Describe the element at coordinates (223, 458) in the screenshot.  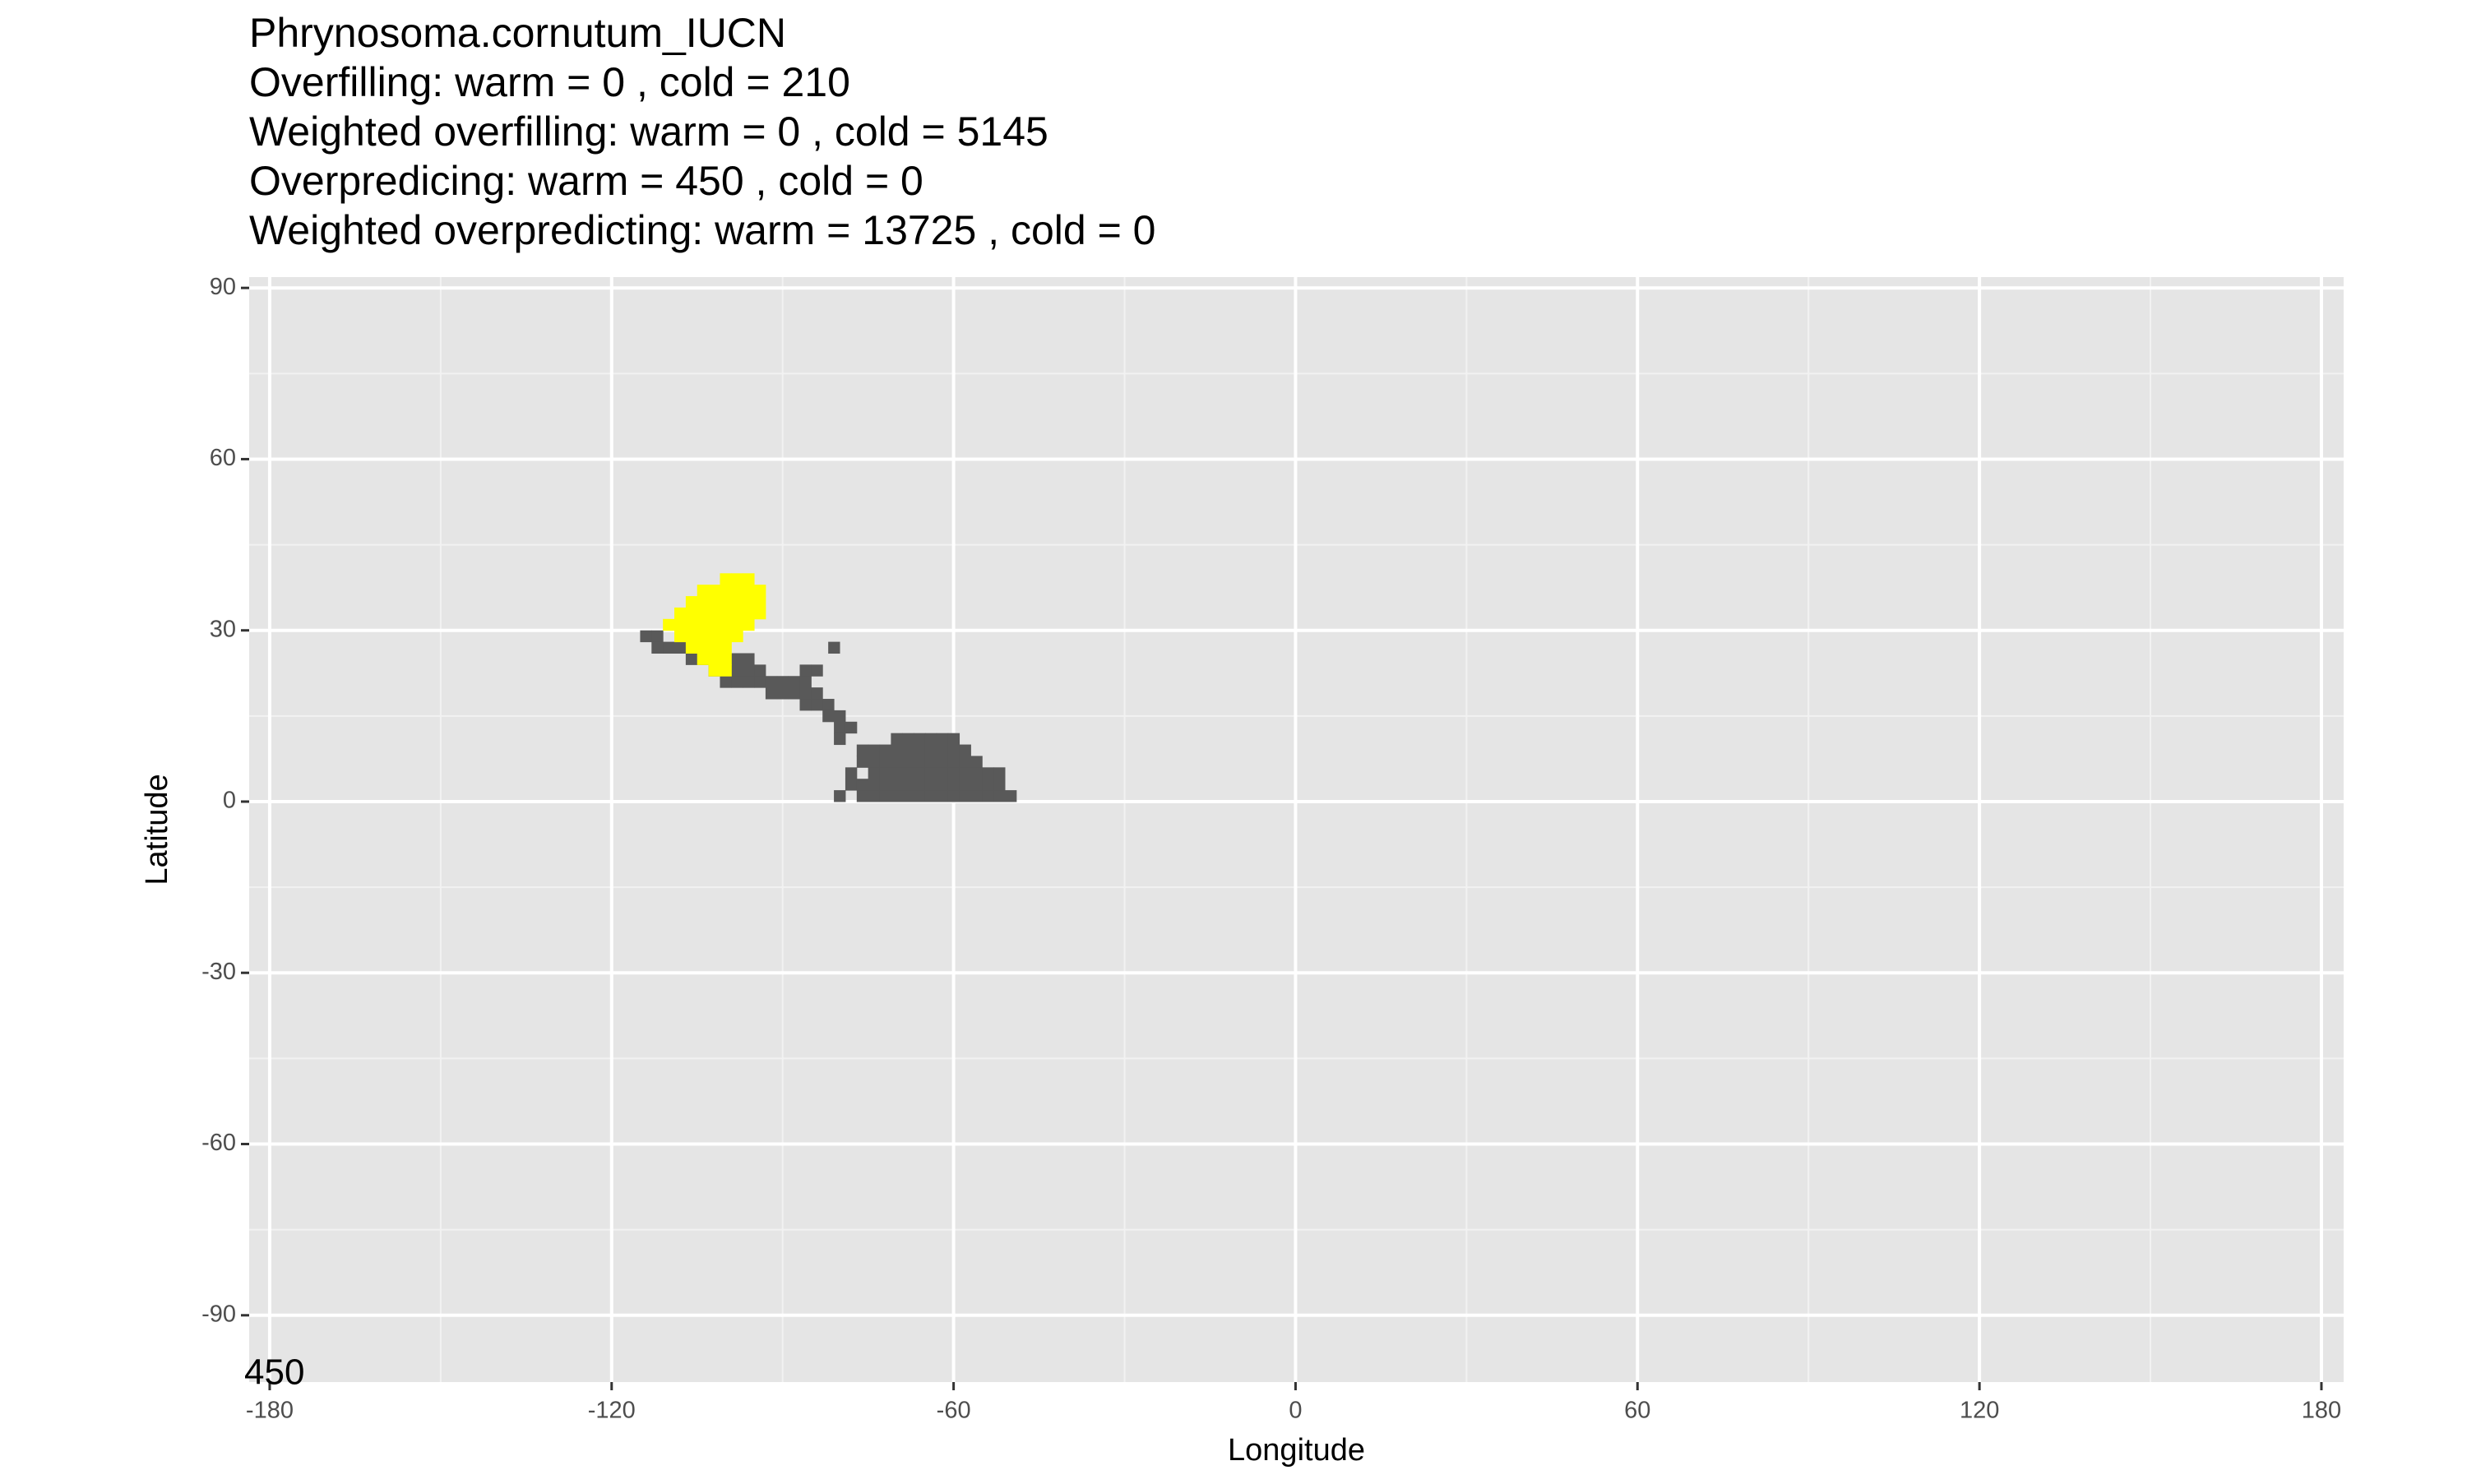
I see `y-tick-label: 60` at that location.